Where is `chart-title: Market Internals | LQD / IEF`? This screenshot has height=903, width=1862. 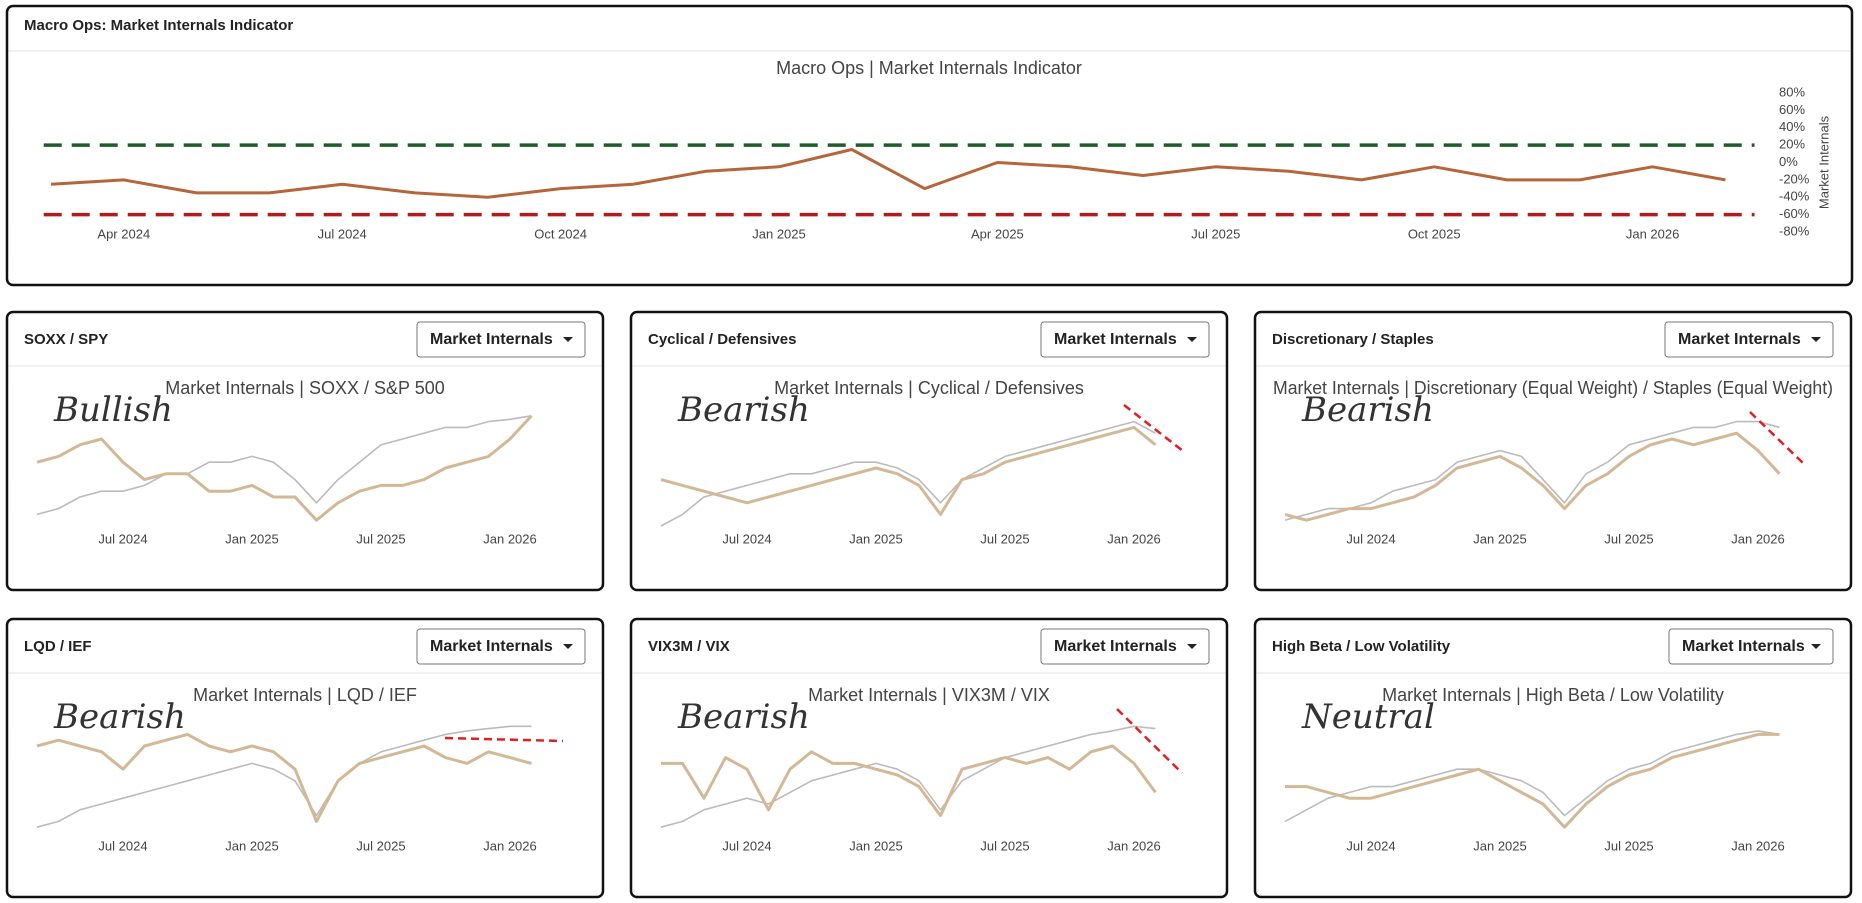 chart-title: Market Internals | LQD / IEF is located at coordinates (305, 695).